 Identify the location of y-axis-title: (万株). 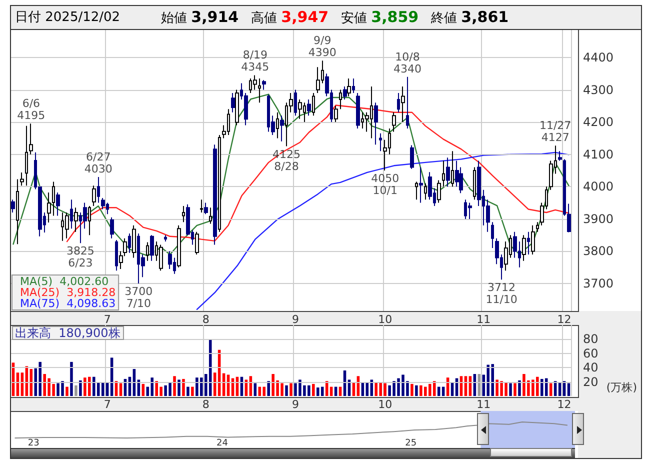
(622, 387).